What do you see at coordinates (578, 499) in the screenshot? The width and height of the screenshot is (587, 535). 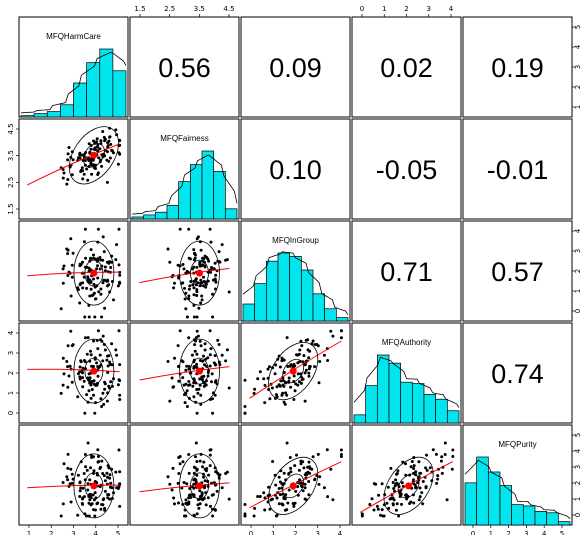 I see `right-tick-label: 1` at bounding box center [578, 499].